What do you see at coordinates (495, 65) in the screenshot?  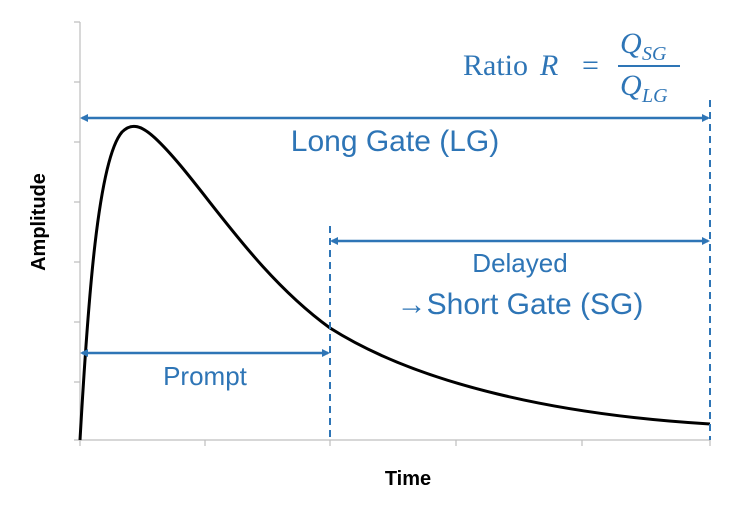 I see `formula-word: Ratio` at bounding box center [495, 65].